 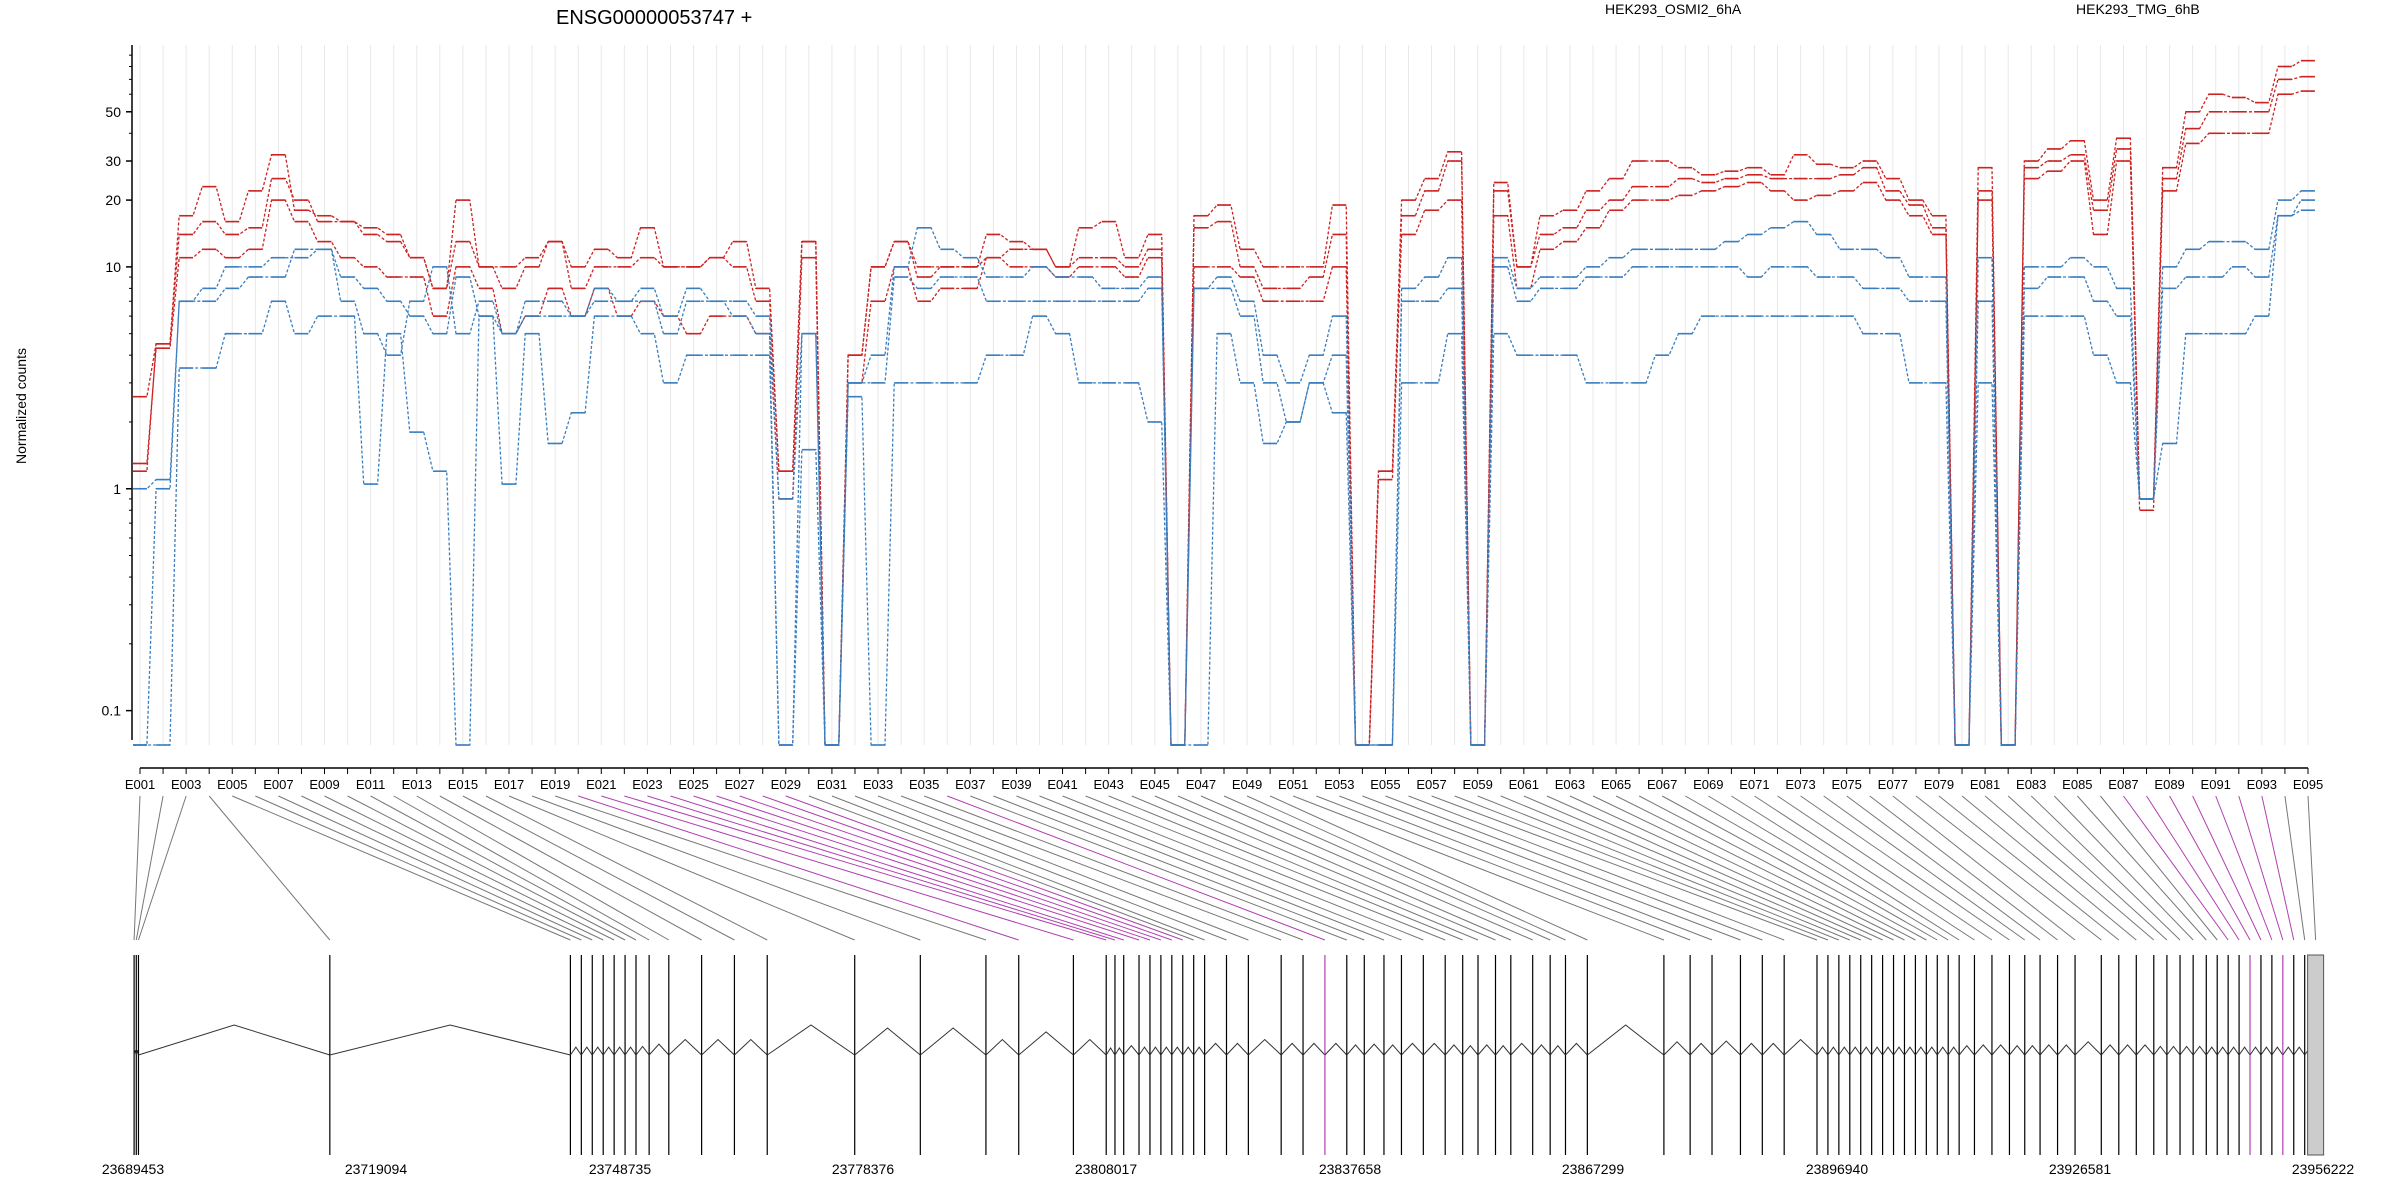 I want to click on y-axis-label: Normalized counts, so click(x=21, y=406).